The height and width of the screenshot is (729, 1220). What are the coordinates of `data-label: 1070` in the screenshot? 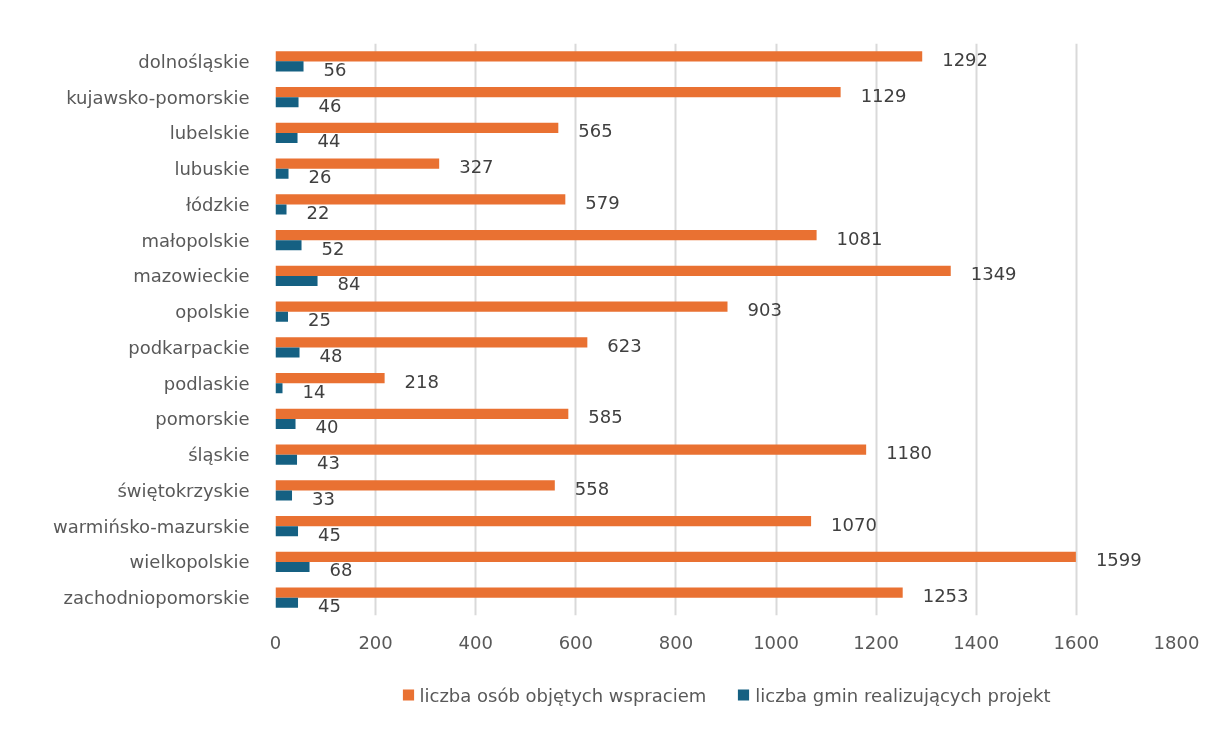 It's located at (854, 524).